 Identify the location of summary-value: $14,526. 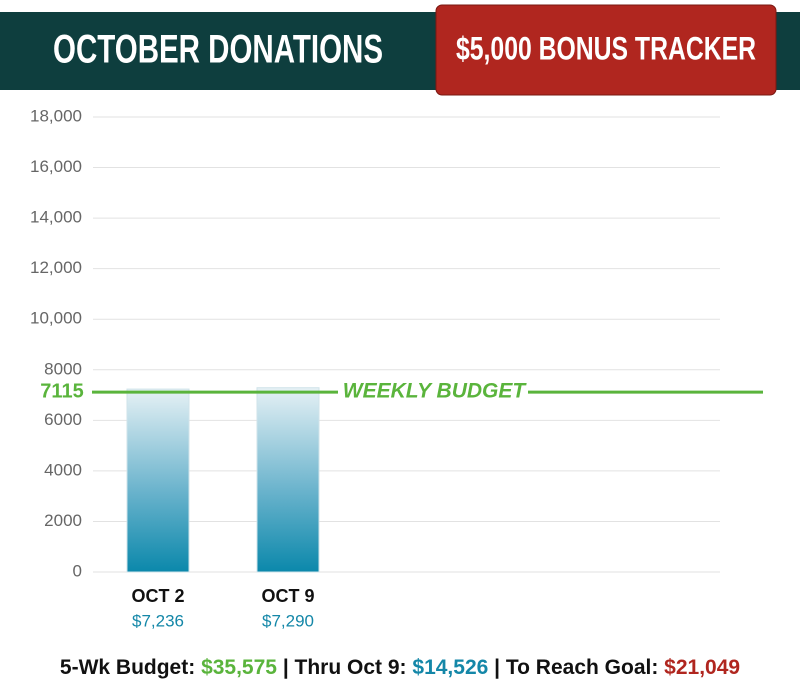
(450, 667).